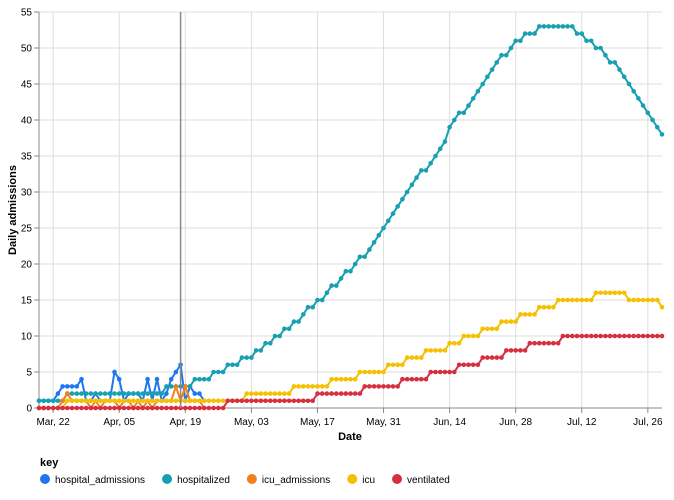  Describe the element at coordinates (92, 480) in the screenshot. I see `legend-item: hospital_admissions` at that location.